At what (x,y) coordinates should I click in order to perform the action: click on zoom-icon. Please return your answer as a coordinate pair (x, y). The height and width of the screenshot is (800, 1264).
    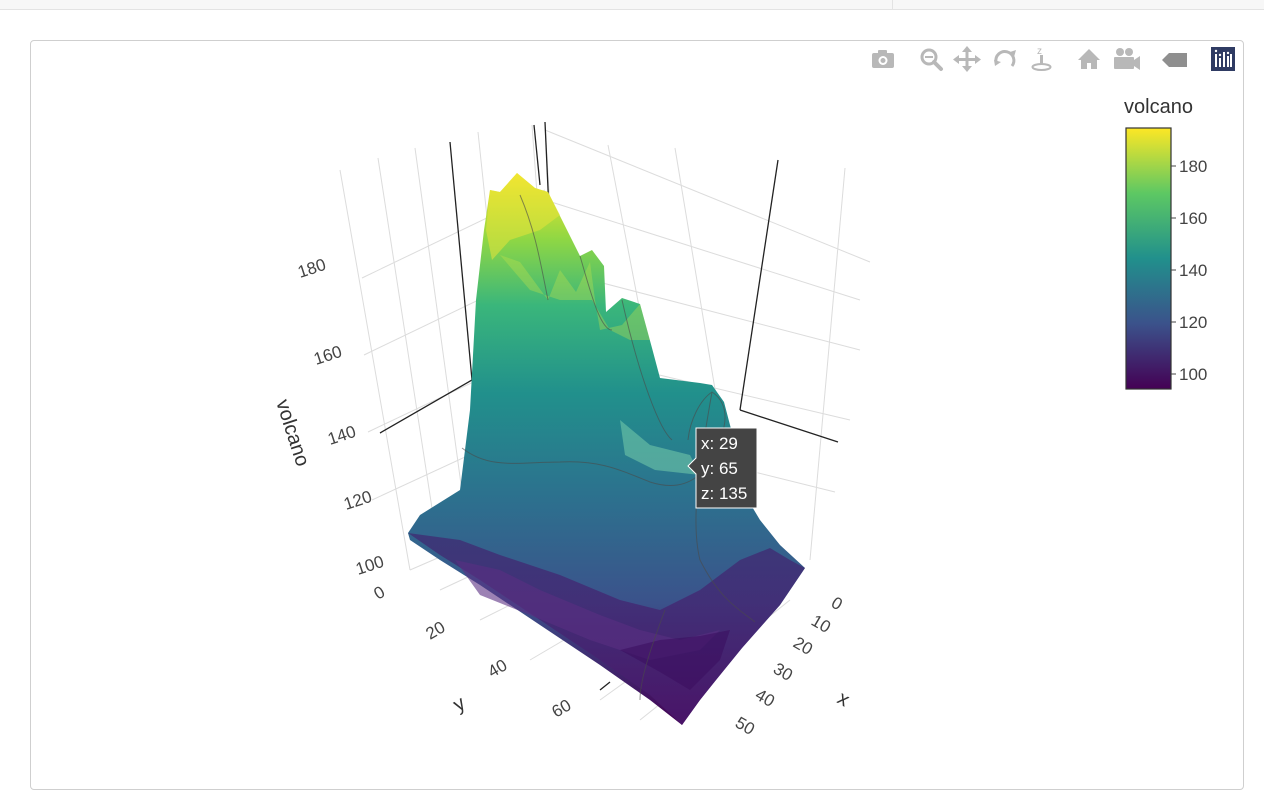
    Looking at the image, I should click on (931, 59).